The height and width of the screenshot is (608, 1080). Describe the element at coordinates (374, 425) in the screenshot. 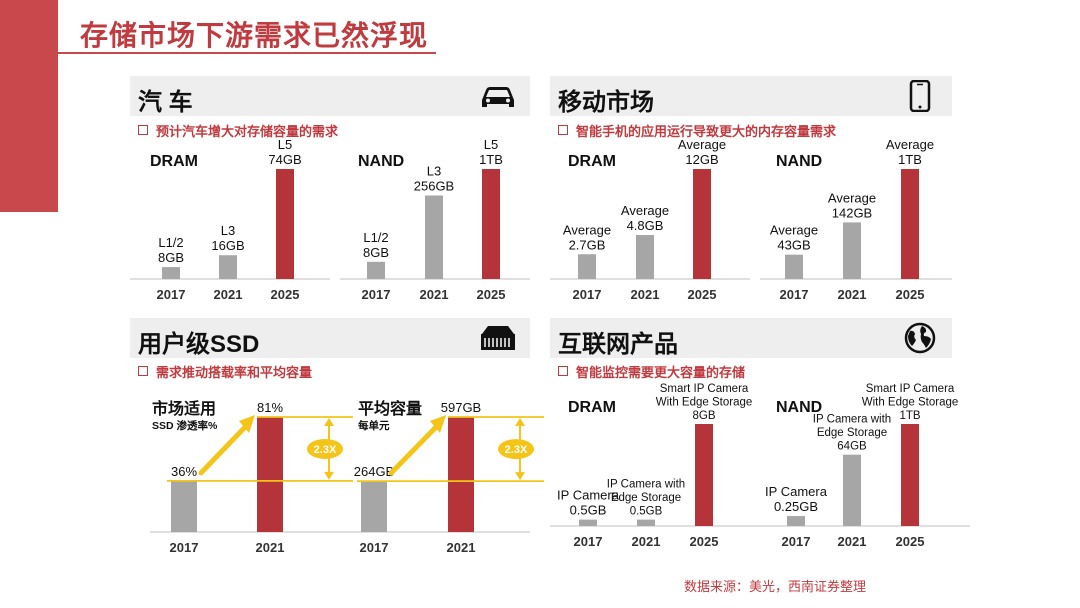

I see `chart-subtitle: 每单元` at that location.